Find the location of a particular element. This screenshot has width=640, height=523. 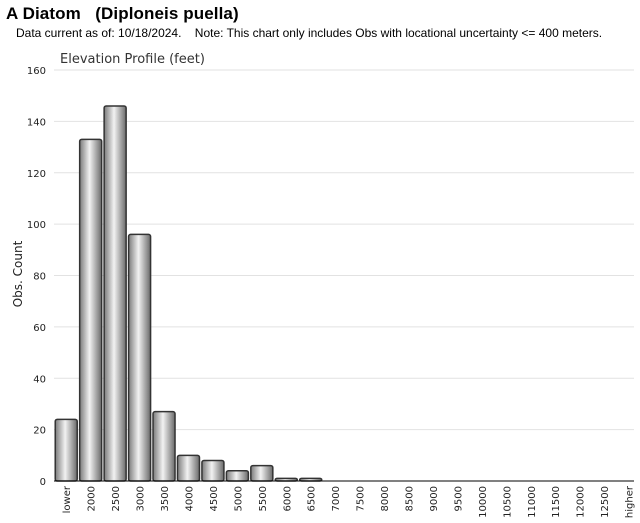

x-tick-label: 3500 is located at coordinates (165, 498).